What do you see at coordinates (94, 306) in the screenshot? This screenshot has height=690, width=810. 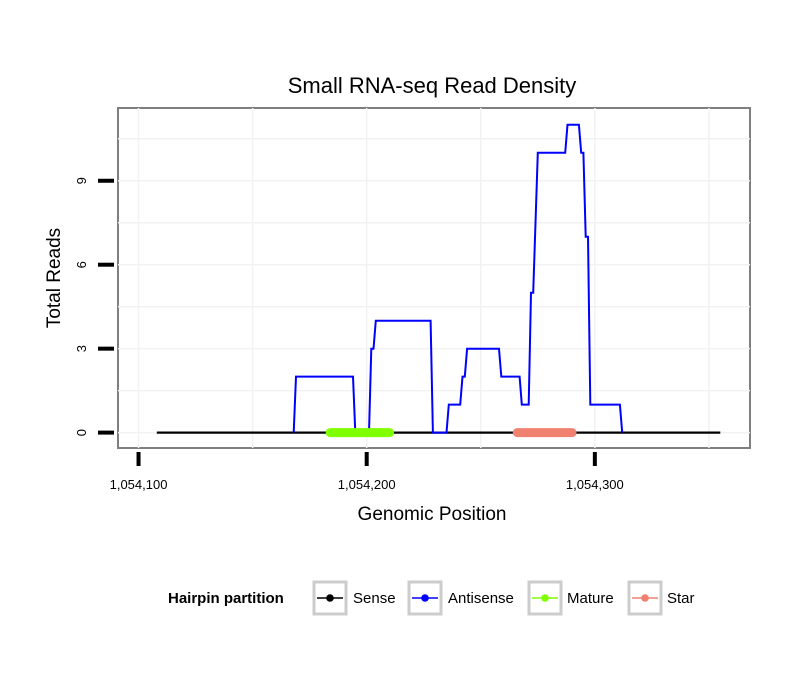 I see `y-axis: 0 3 6 9` at bounding box center [94, 306].